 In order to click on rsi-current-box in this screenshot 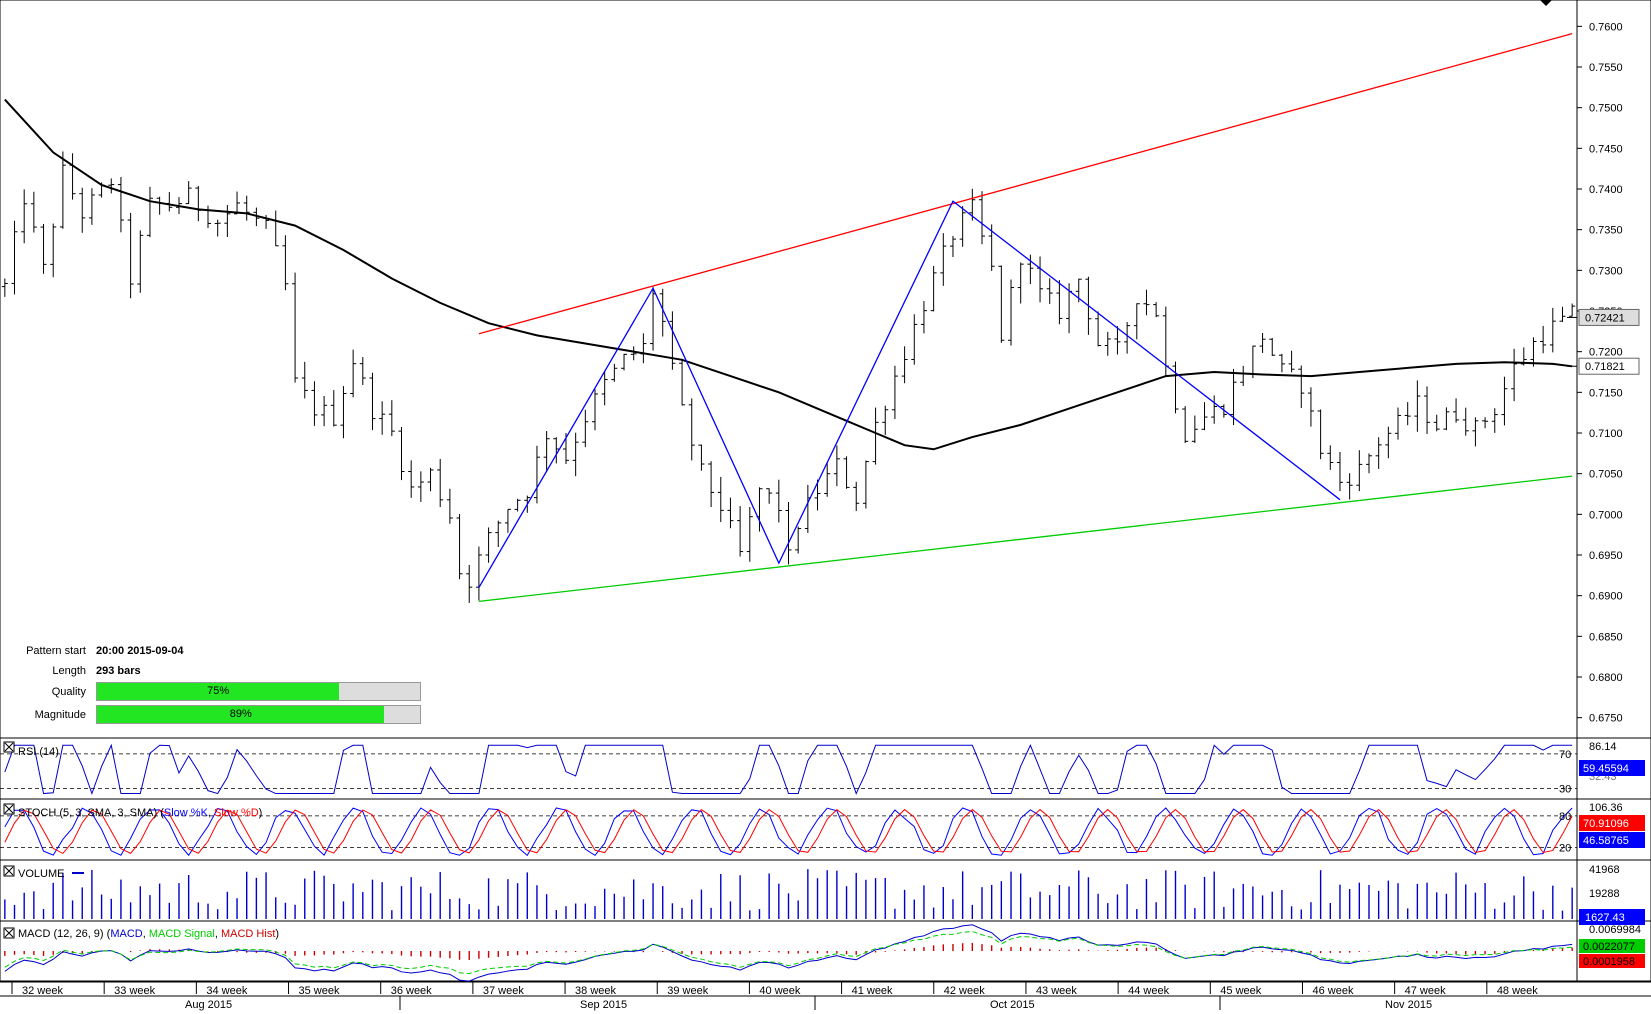, I will do `click(1612, 768)`.